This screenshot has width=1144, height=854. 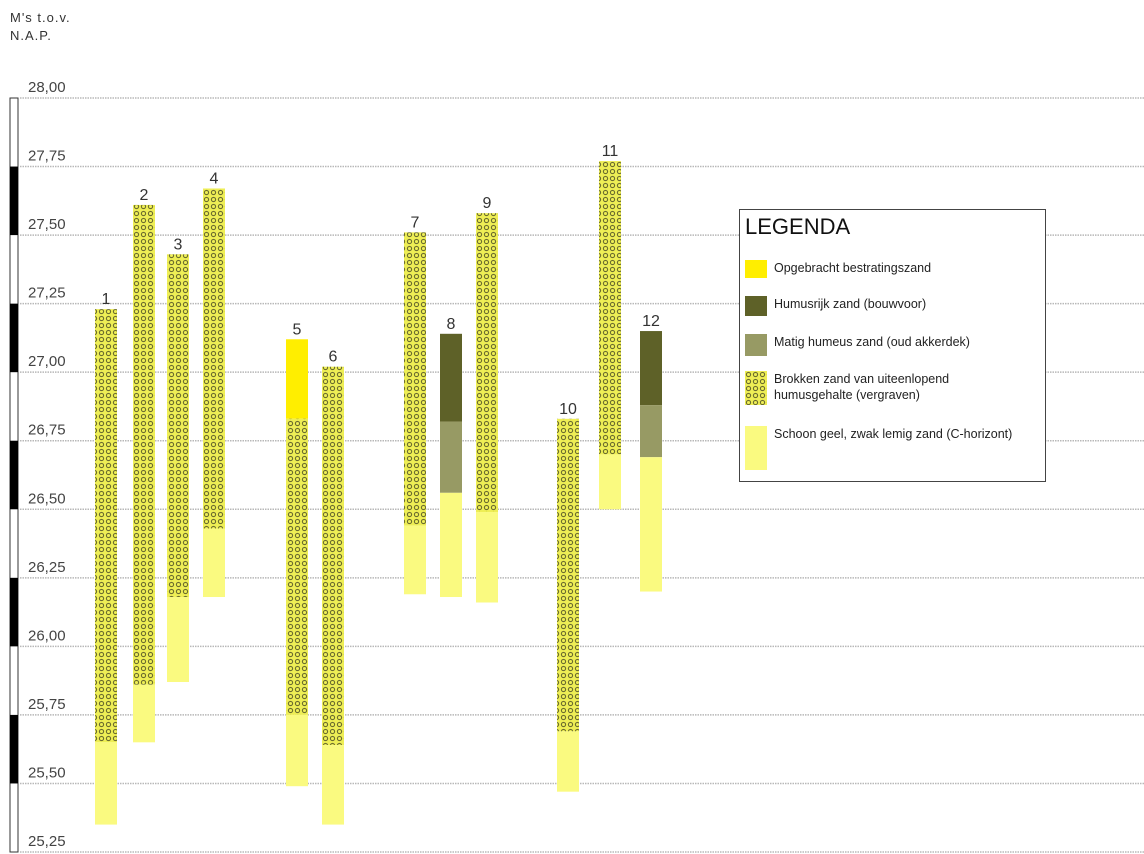 What do you see at coordinates (451, 545) in the screenshot?
I see `boring-8-segment-schoon` at bounding box center [451, 545].